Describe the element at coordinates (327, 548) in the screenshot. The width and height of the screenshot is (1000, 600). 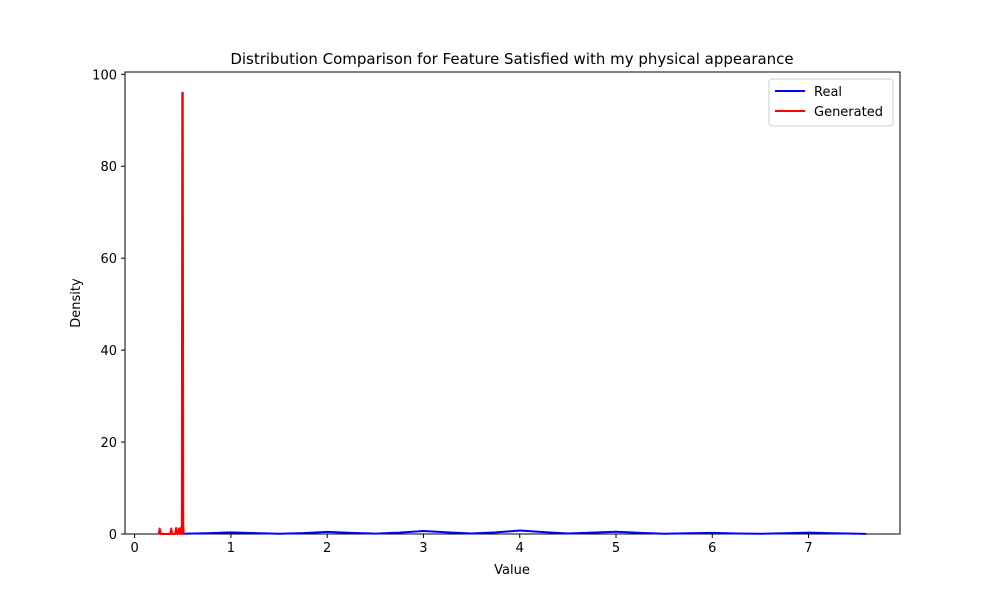
I see `x-tick-label: 2` at that location.